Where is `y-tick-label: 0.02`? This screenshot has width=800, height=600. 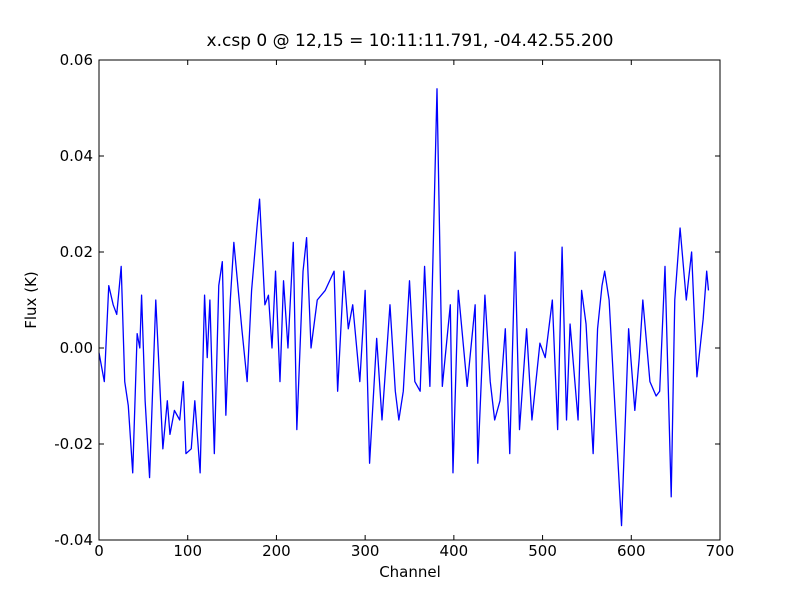
y-tick-label: 0.02 is located at coordinates (76, 252).